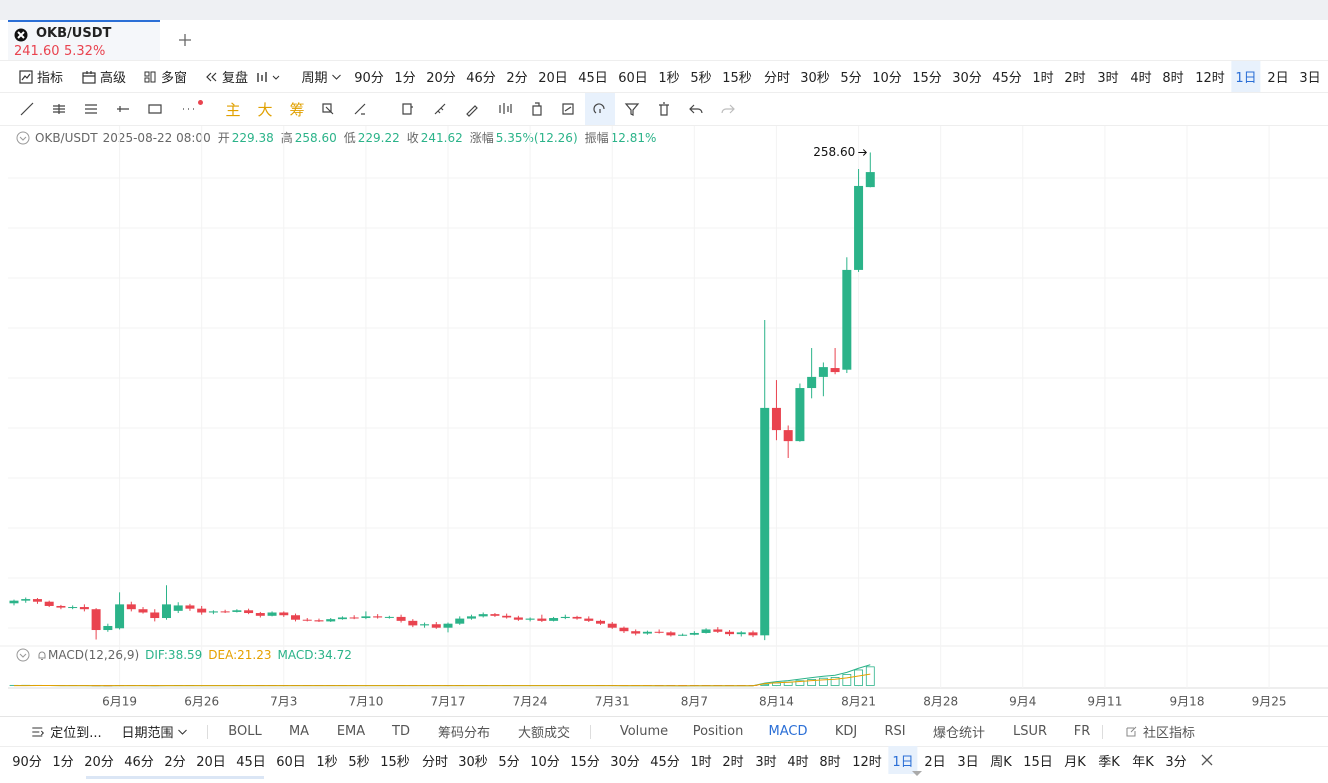  What do you see at coordinates (265, 109) in the screenshot?
I see `overlay-button: 大` at bounding box center [265, 109].